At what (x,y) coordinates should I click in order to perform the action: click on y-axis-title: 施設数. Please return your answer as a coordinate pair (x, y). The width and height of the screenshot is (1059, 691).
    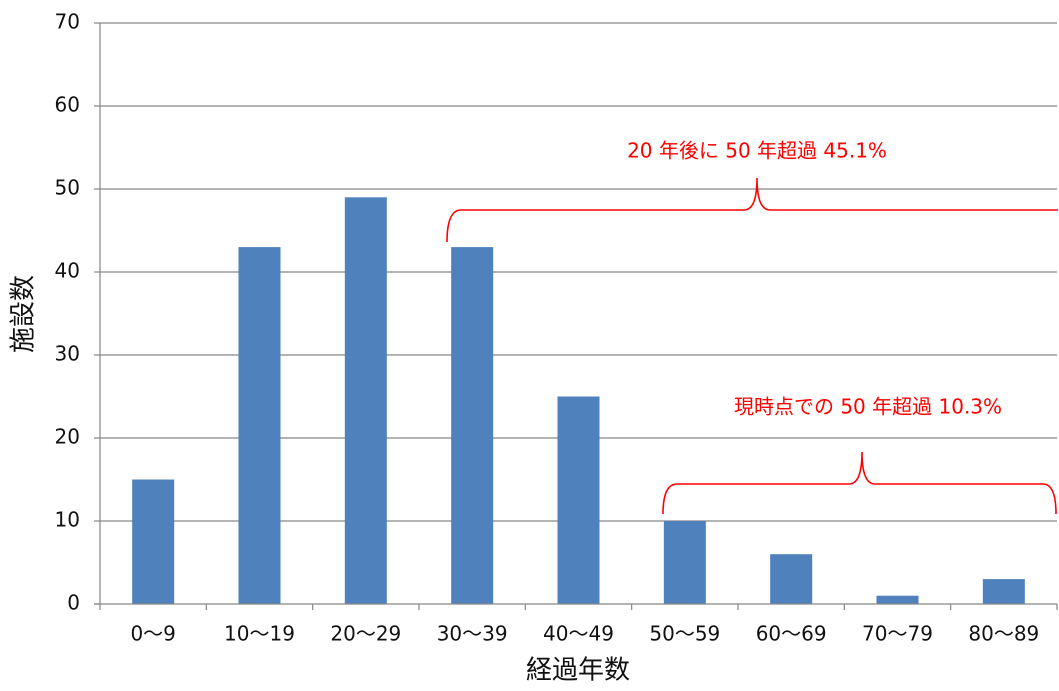
    Looking at the image, I should click on (24, 314).